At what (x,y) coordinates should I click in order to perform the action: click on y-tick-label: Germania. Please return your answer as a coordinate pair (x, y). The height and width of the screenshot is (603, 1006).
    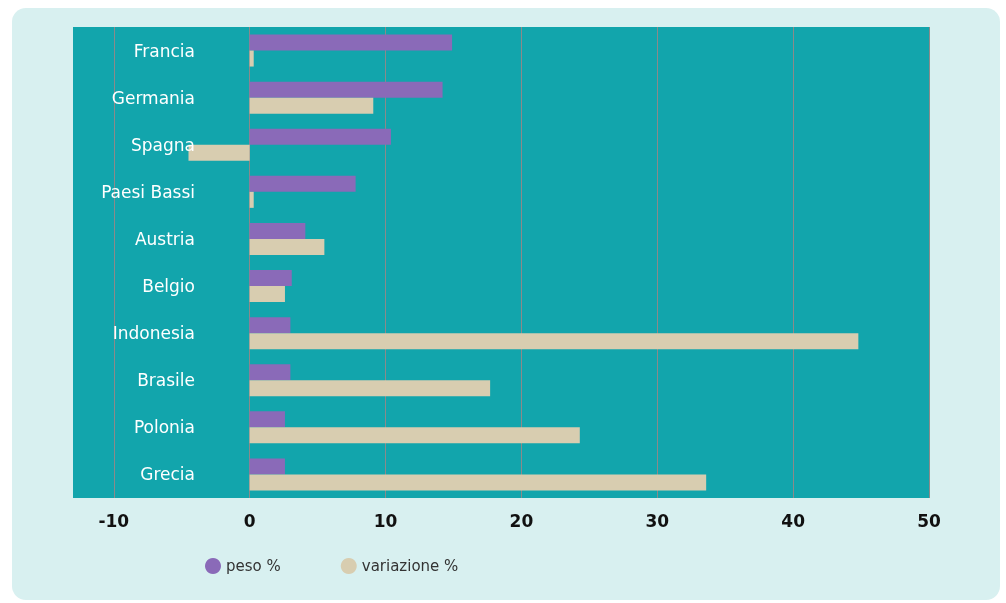
    Looking at the image, I should click on (153, 97).